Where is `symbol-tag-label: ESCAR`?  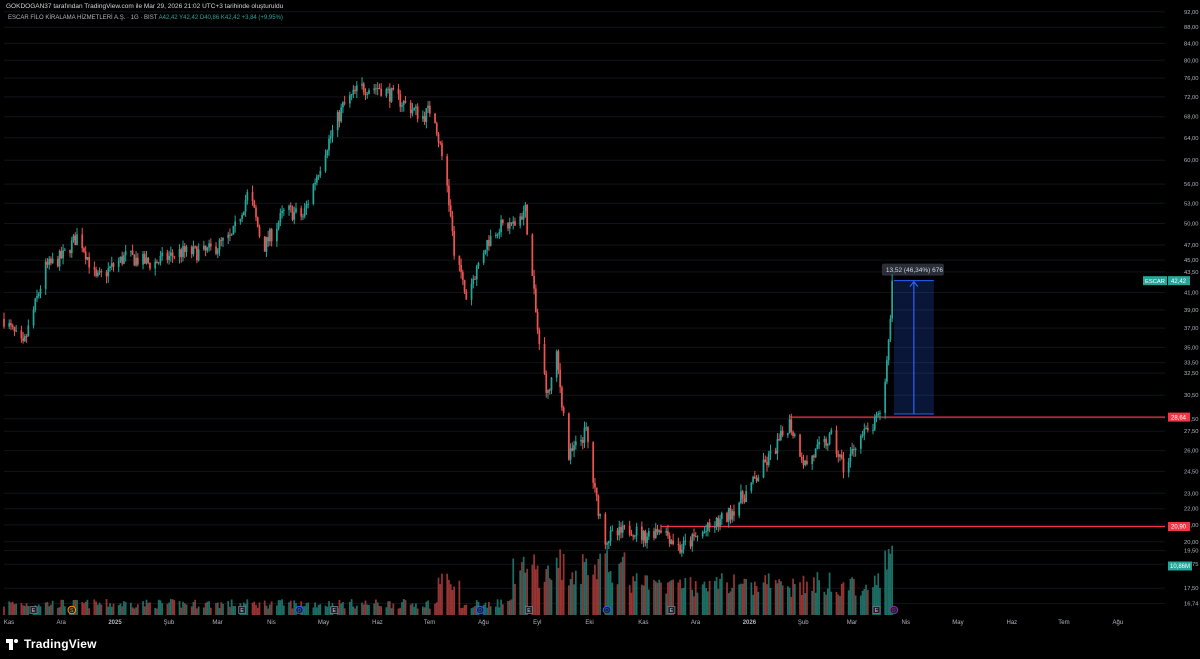
symbol-tag-label: ESCAR is located at coordinates (1155, 282).